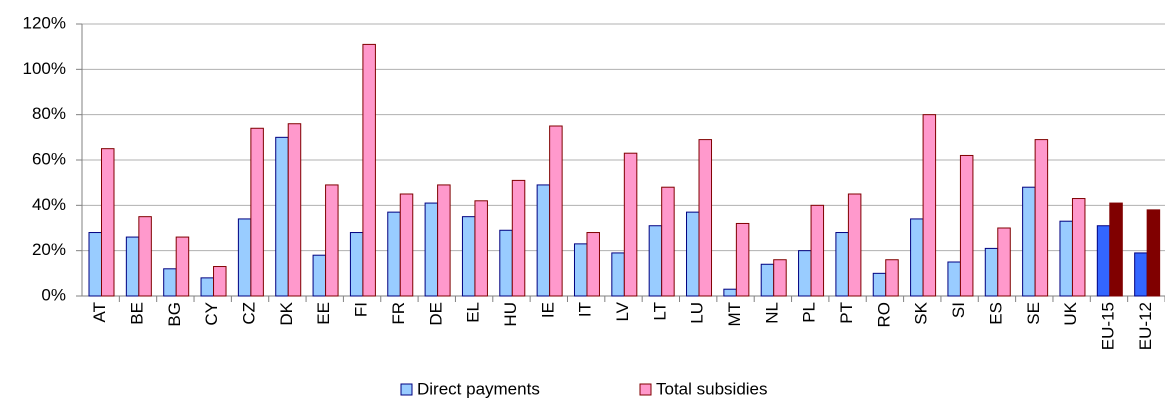 This screenshot has height=401, width=1165. I want to click on x-tick-label: LU, so click(697, 313).